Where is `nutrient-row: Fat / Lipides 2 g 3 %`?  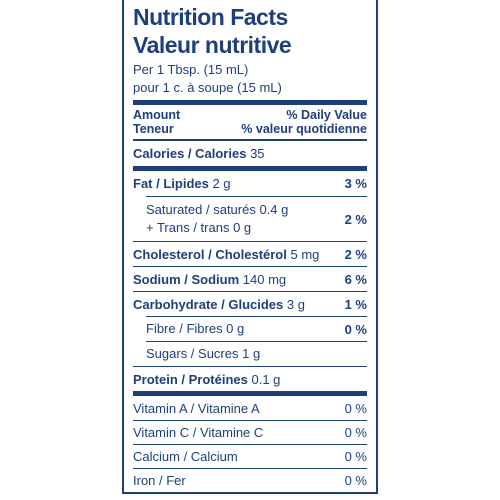 nutrient-row: Fat / Lipides 2 g 3 % is located at coordinates (250, 183).